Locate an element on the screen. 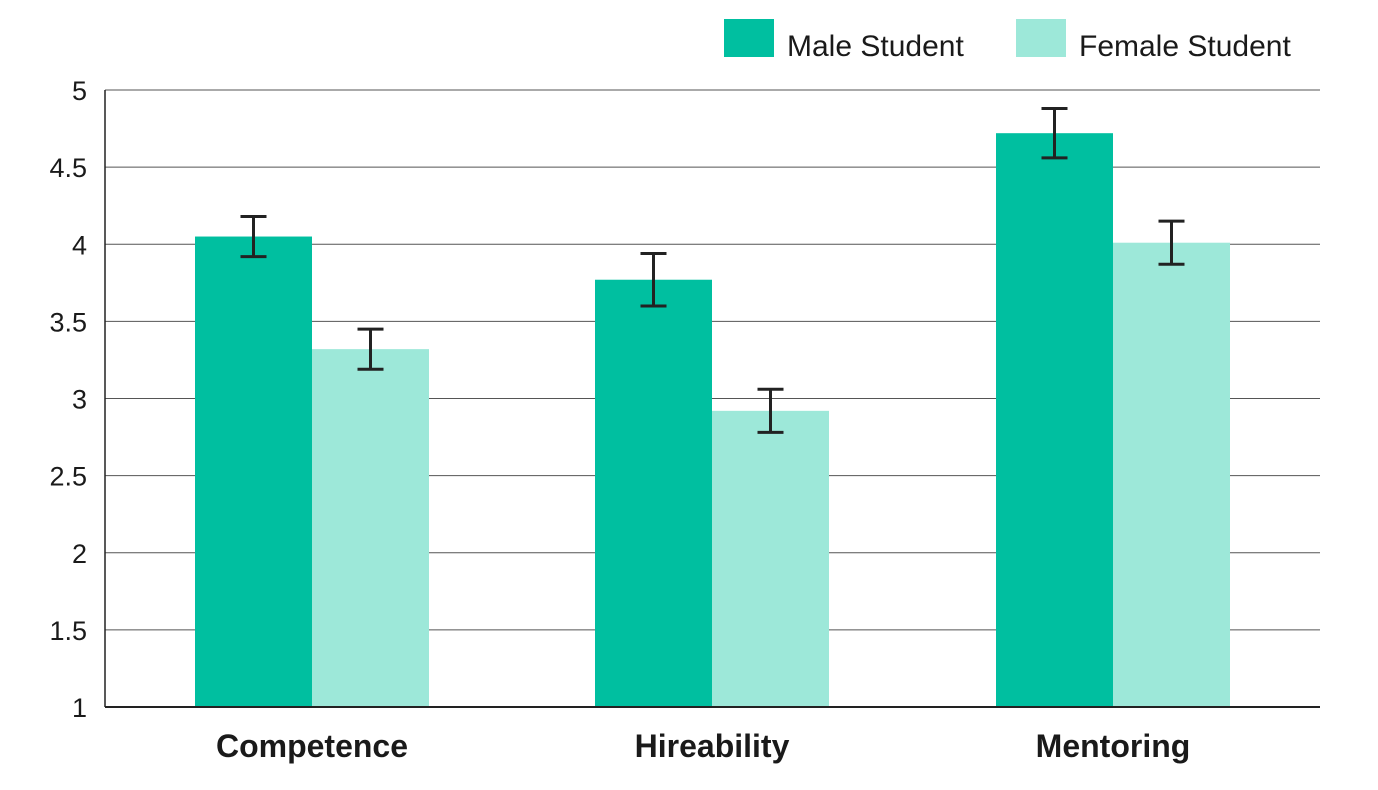 The width and height of the screenshot is (1378, 790). legend-label: Female Student is located at coordinates (1185, 46).